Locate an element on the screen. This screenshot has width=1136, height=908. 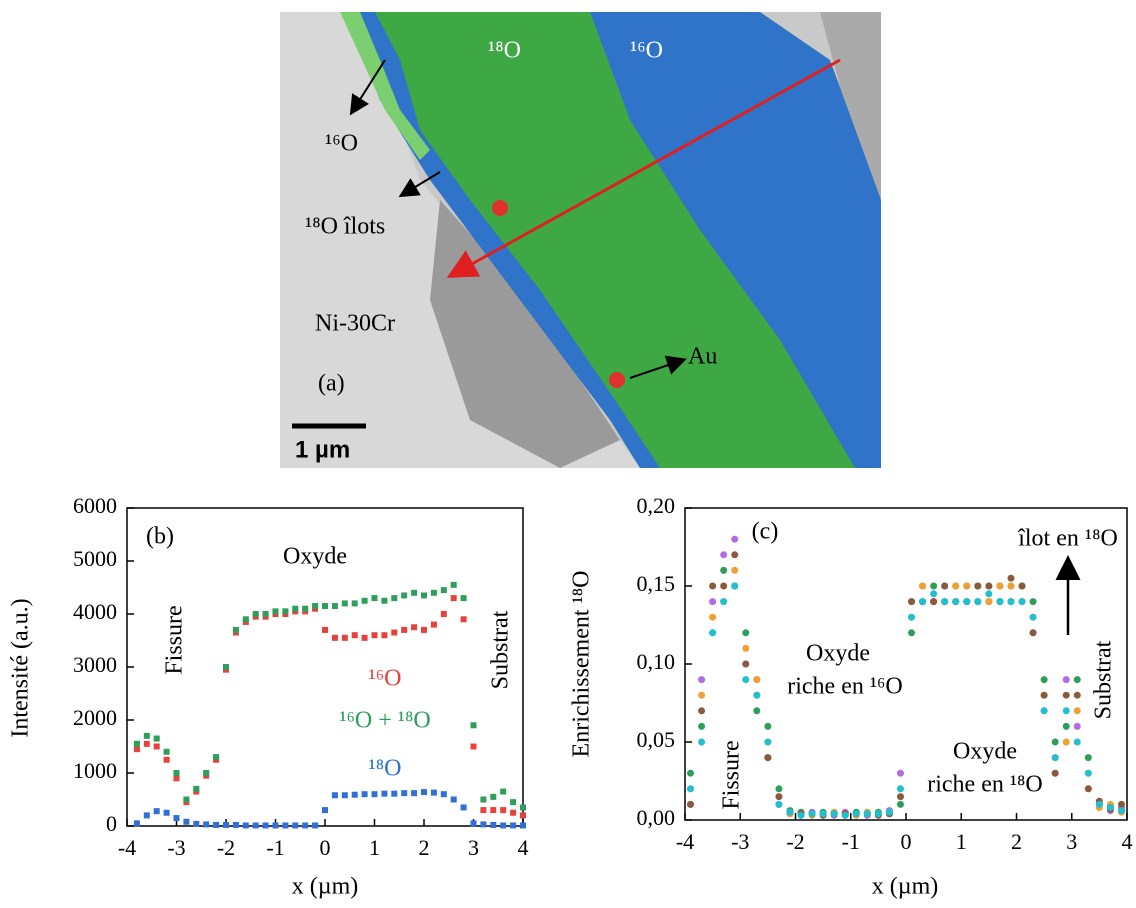
x-tick-label: 1 is located at coordinates (961, 841).